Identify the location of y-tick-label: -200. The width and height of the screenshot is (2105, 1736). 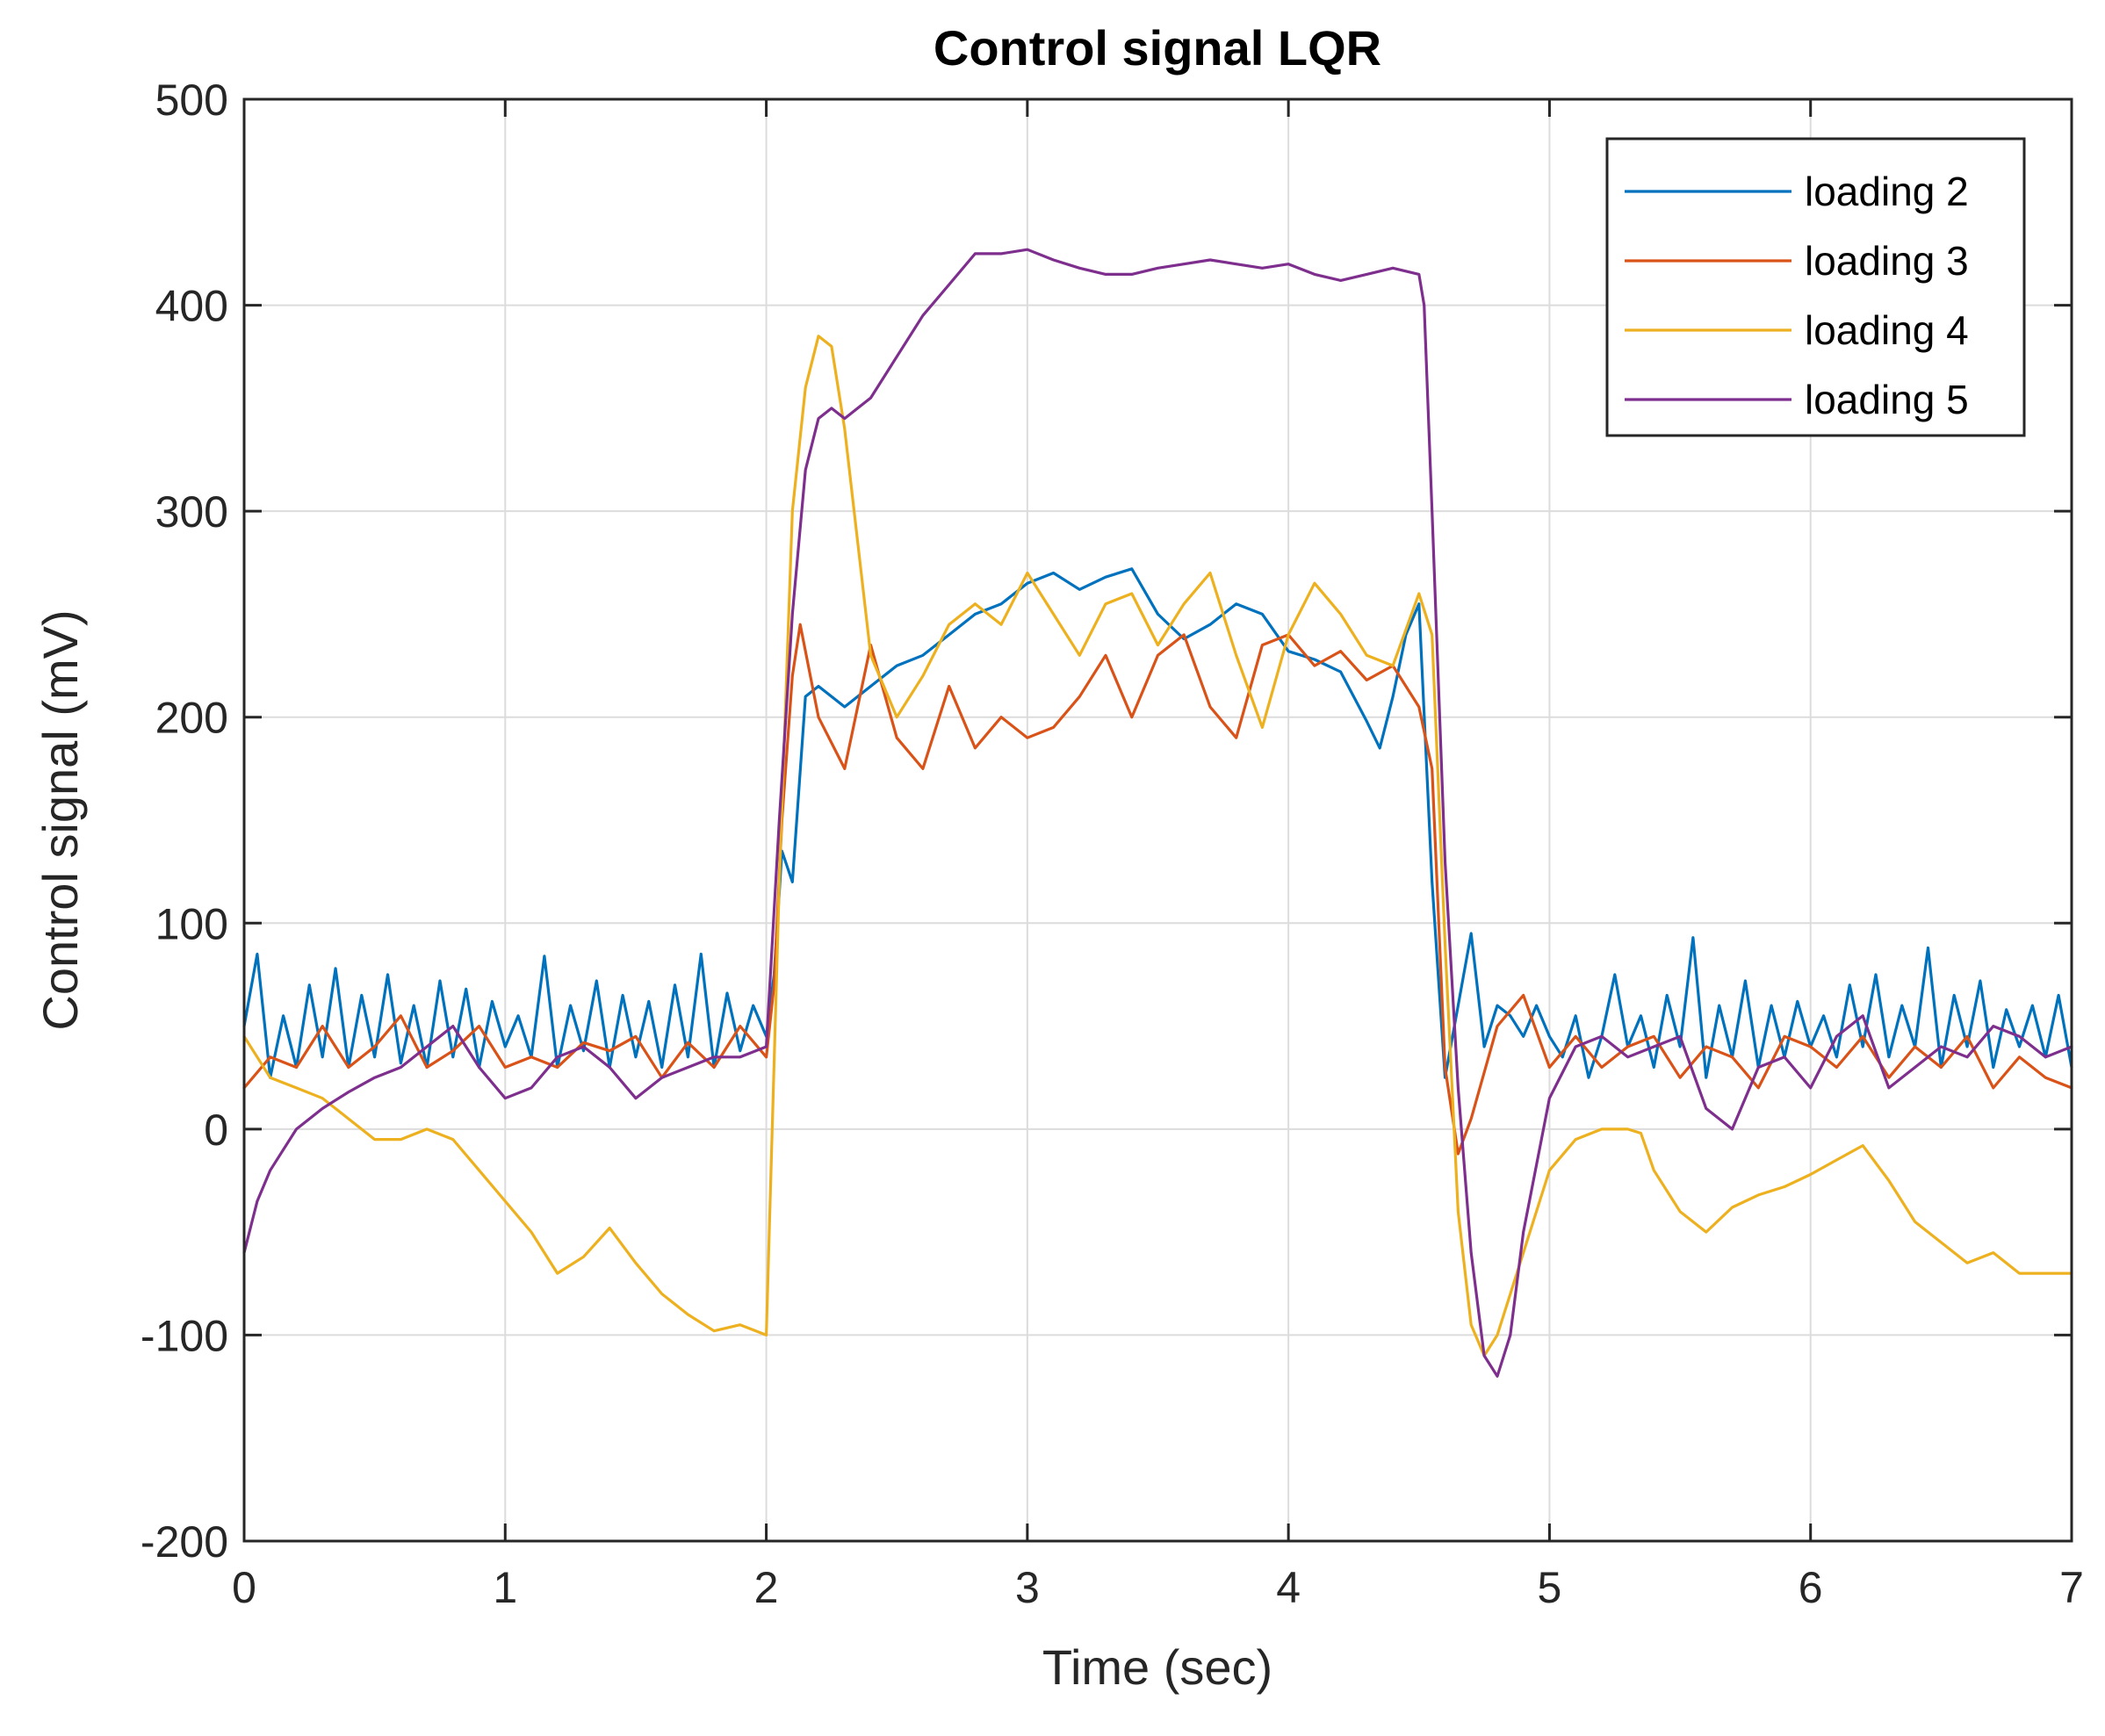
(184, 1542).